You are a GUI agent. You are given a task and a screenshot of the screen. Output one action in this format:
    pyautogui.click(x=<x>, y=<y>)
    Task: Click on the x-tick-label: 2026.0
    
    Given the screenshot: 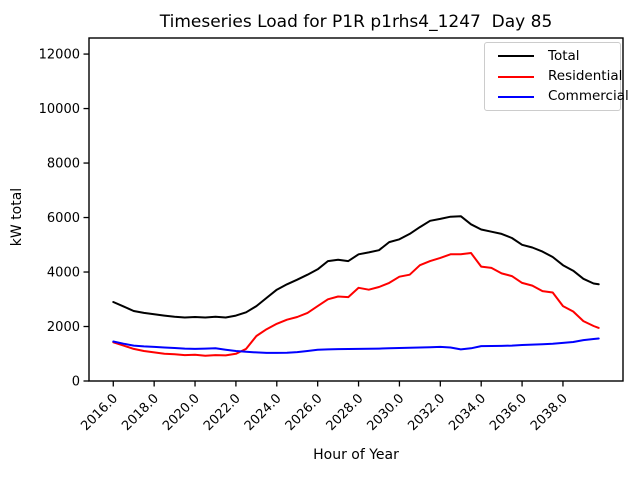 What is the action you would take?
    pyautogui.click(x=304, y=412)
    